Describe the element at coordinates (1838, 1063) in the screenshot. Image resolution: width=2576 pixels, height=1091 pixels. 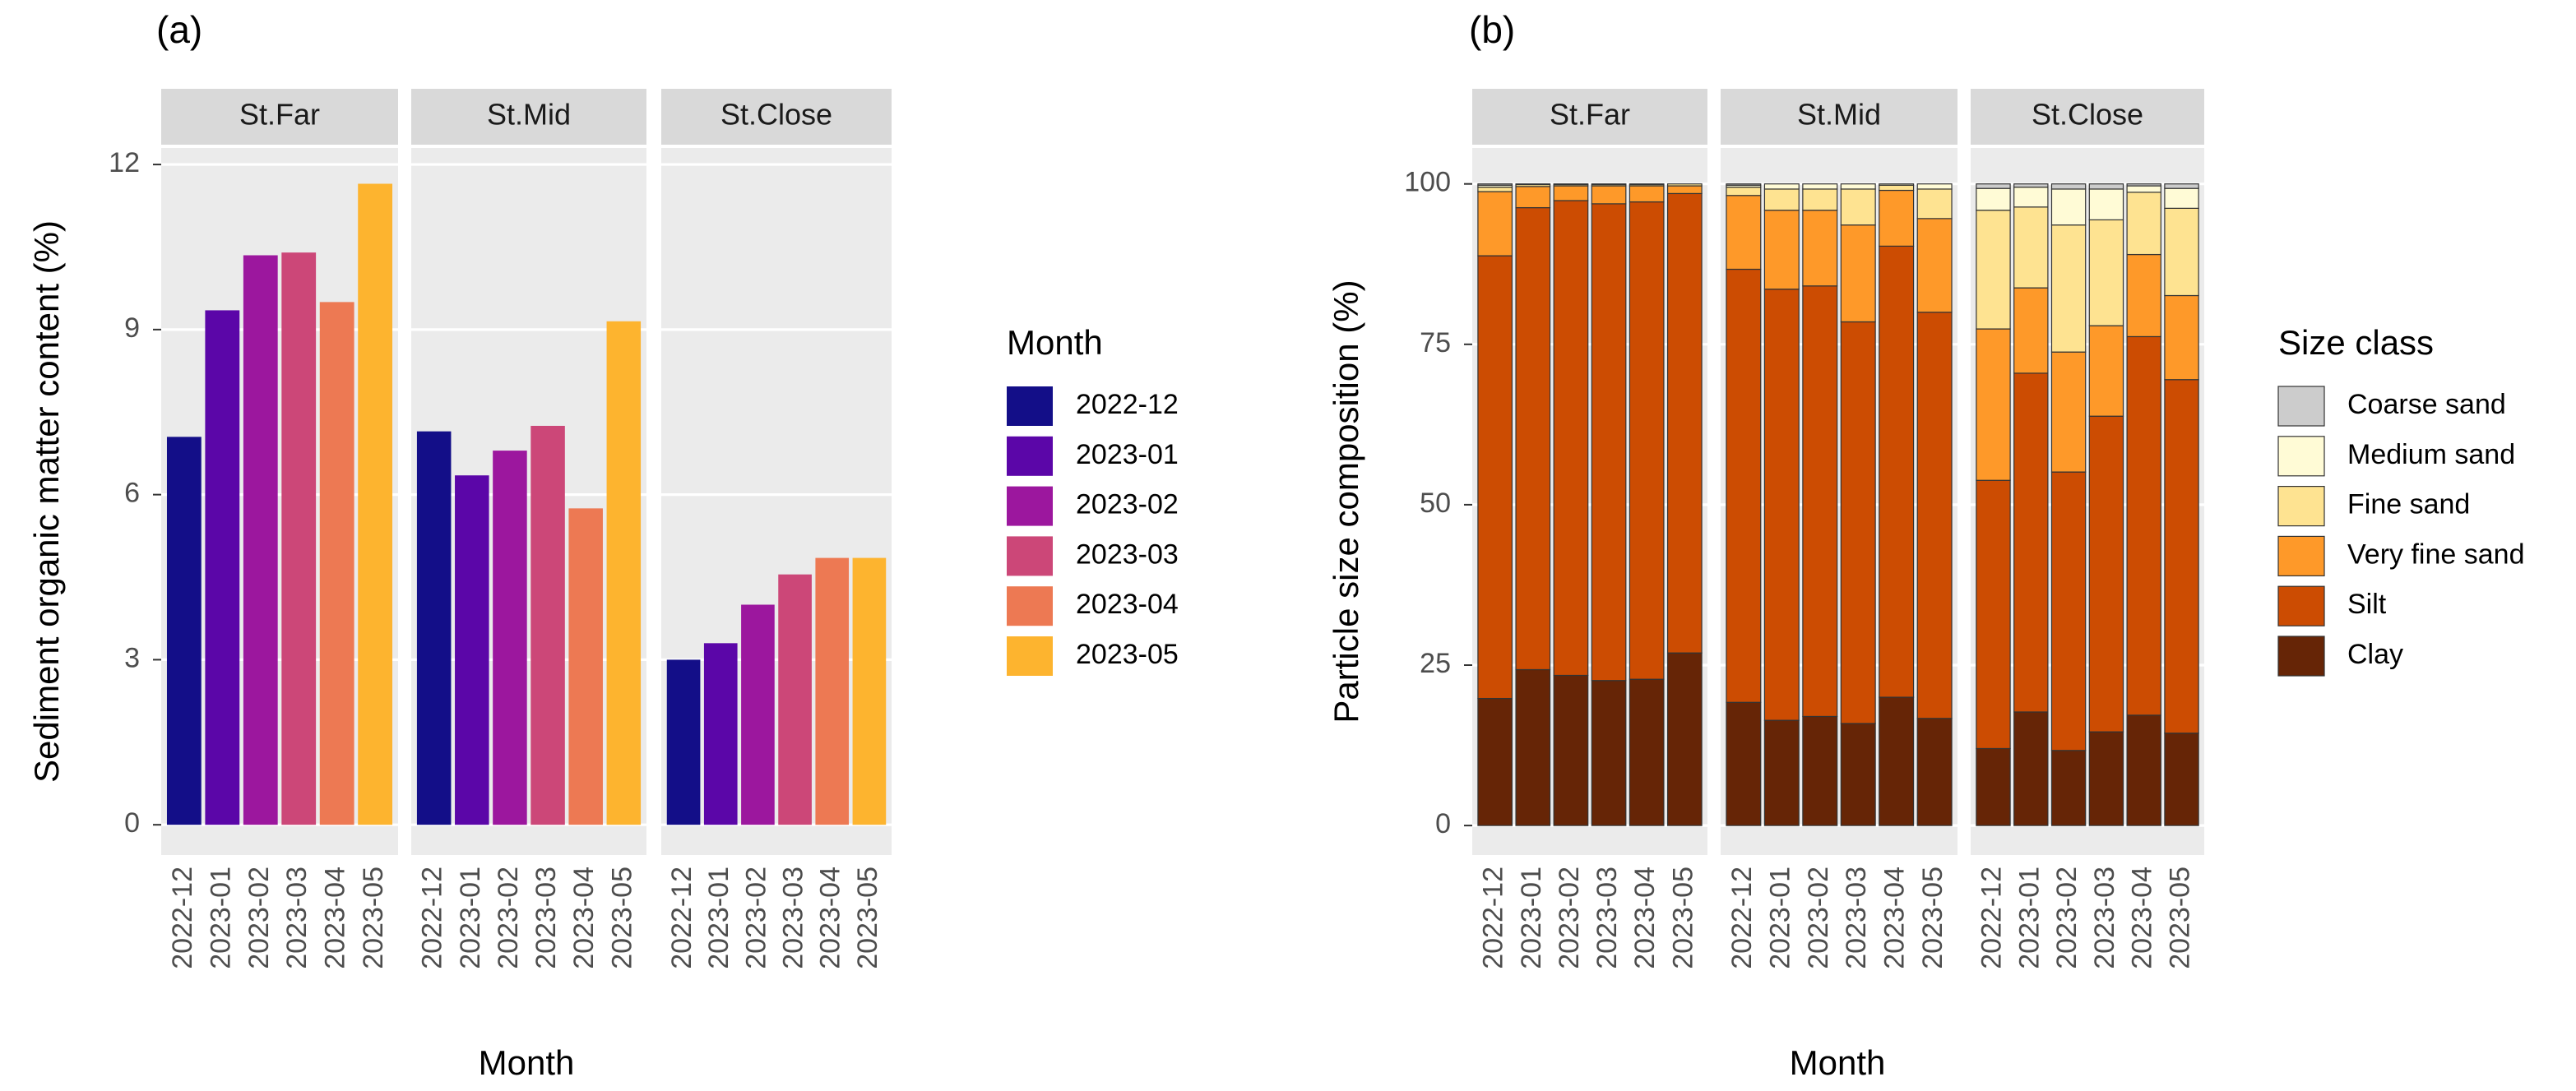
I see `x-axis-title: Month` at that location.